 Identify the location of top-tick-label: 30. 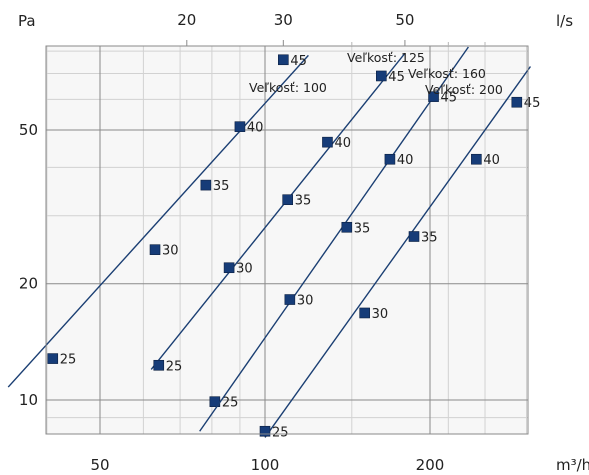
(283, 20).